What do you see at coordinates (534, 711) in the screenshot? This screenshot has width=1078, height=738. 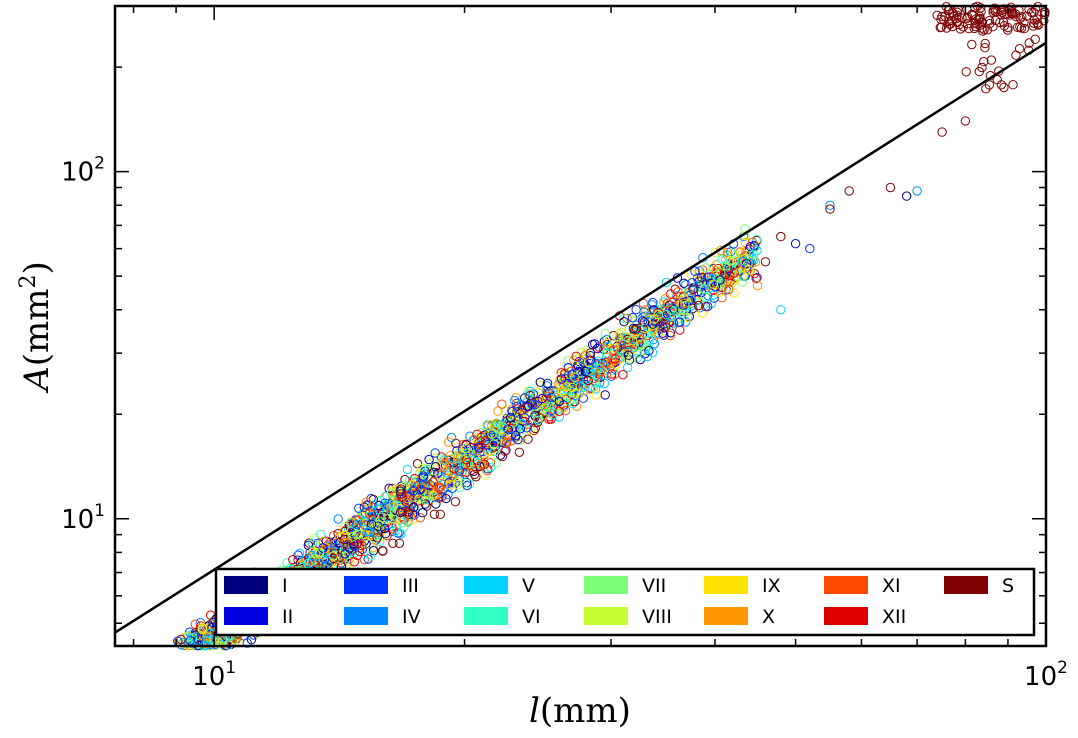 I see `x-axis-symbol: l` at bounding box center [534, 711].